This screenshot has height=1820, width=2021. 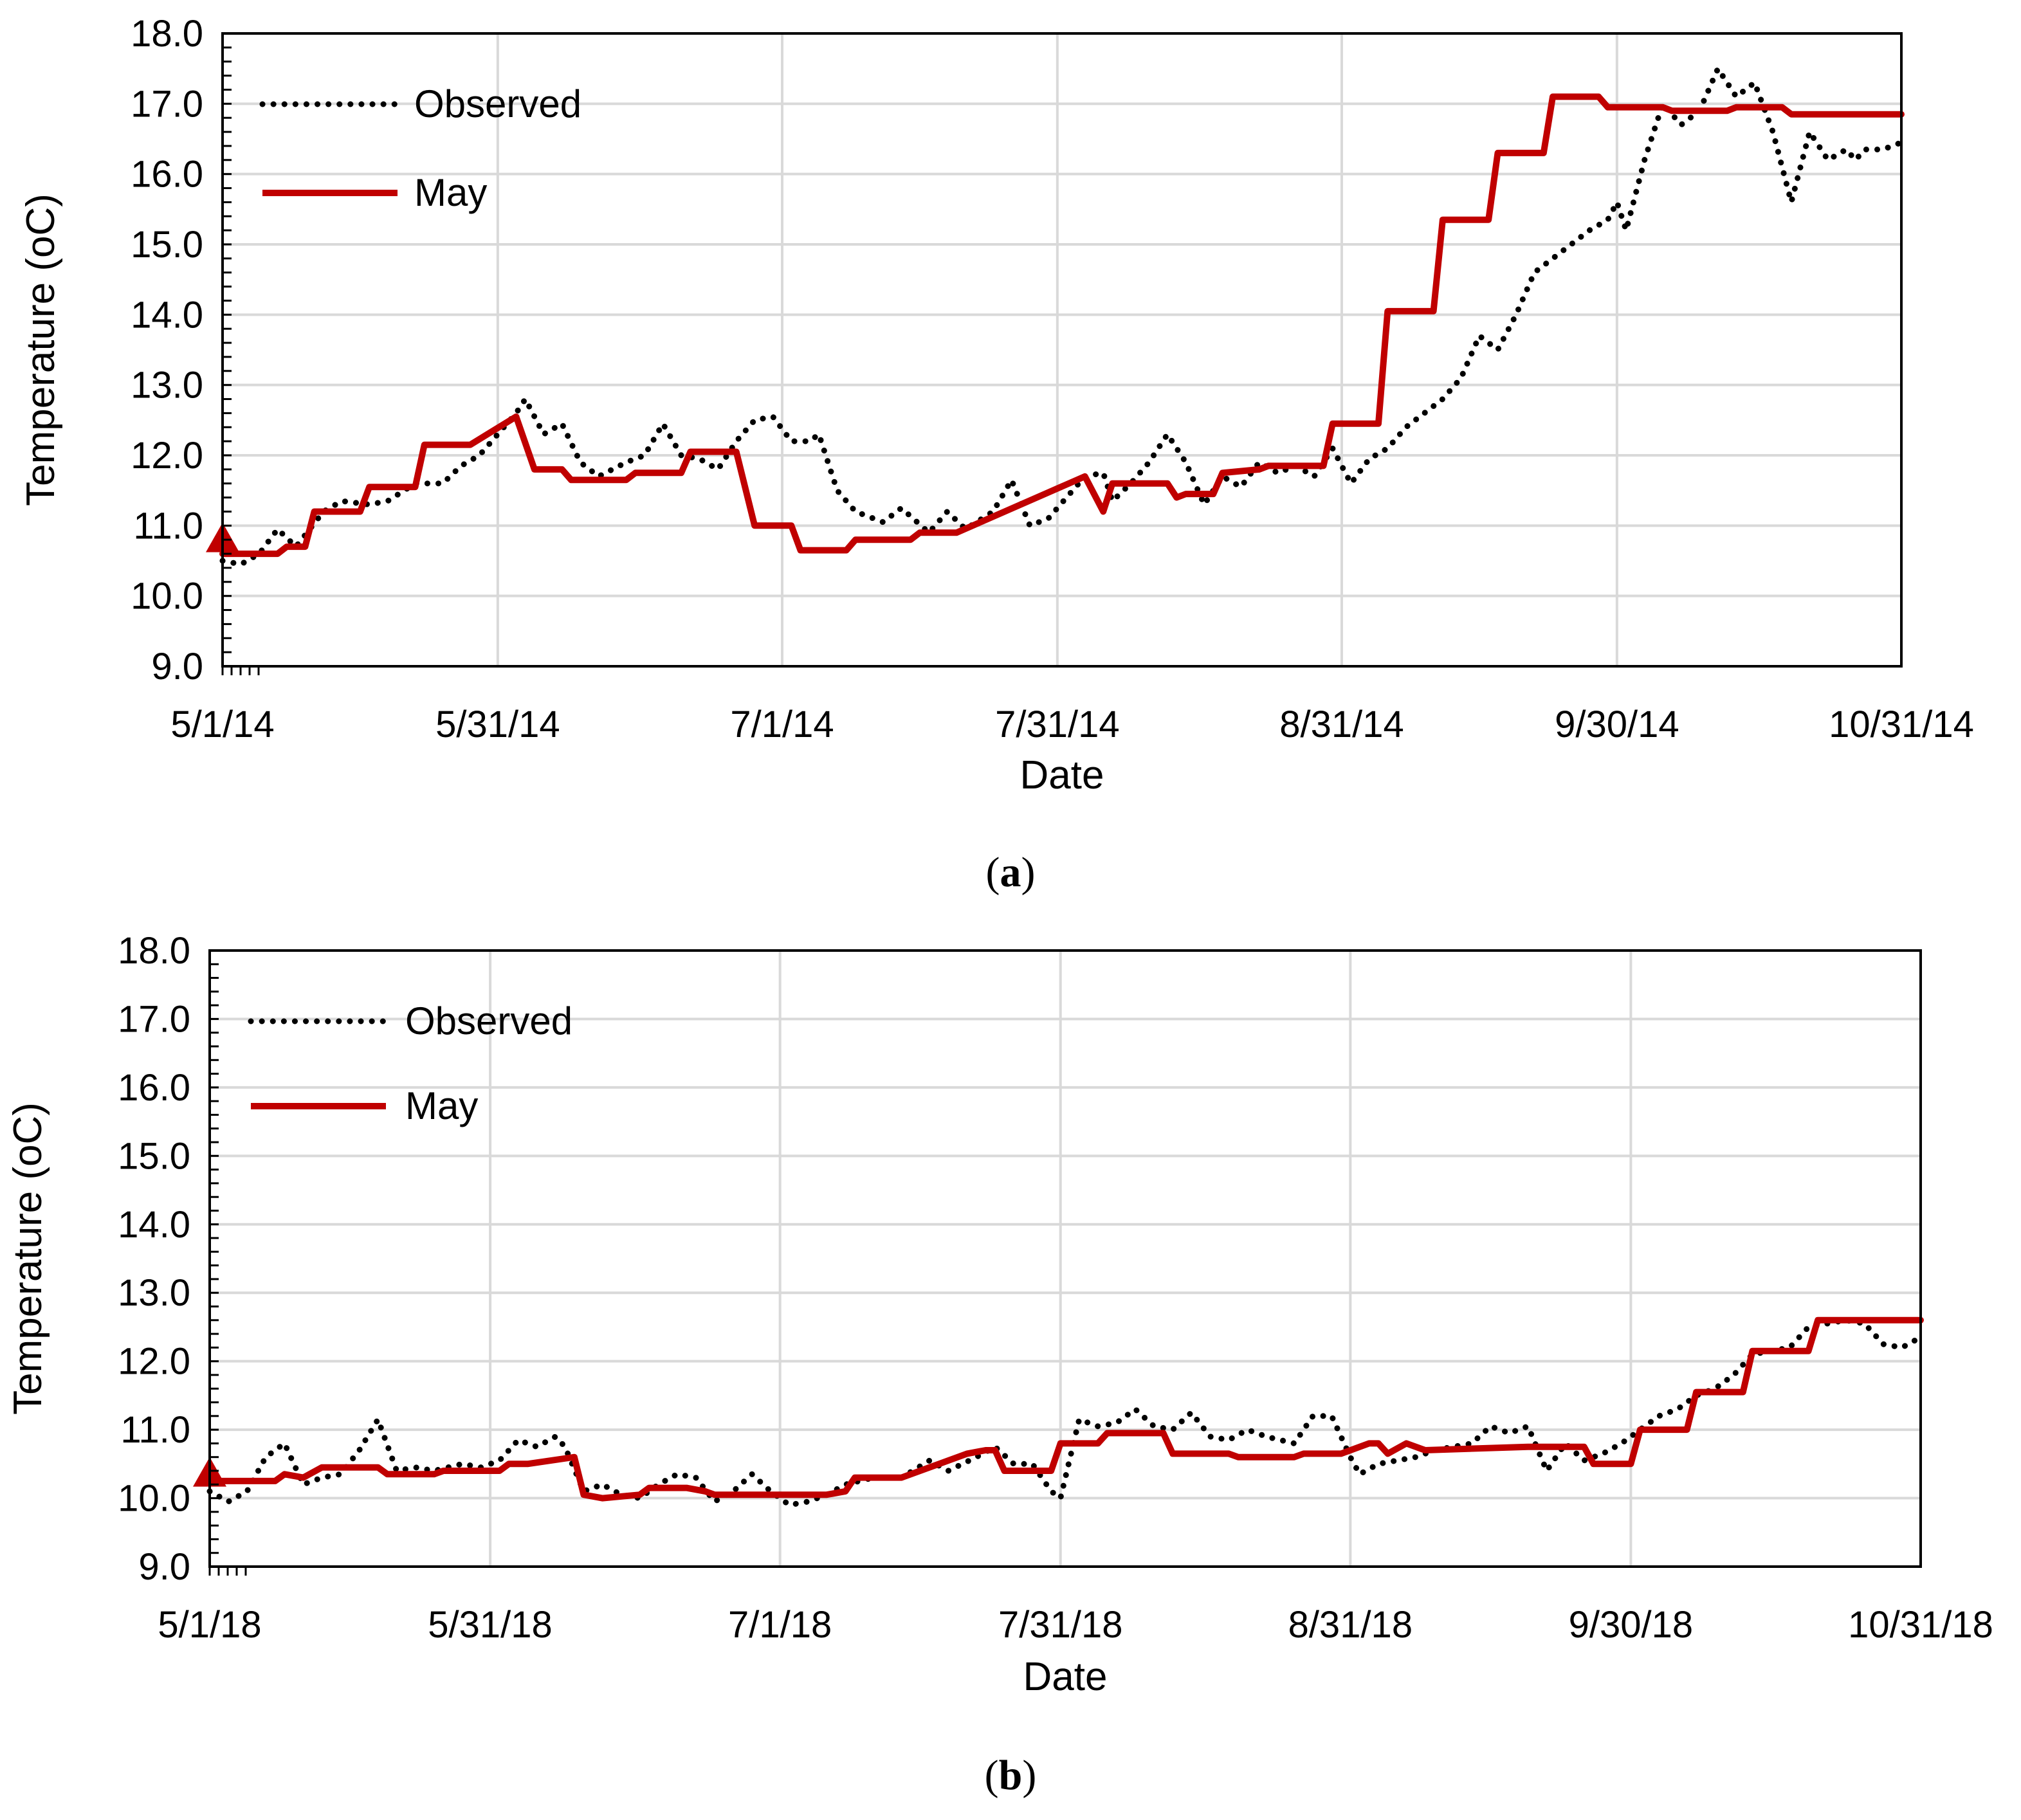 What do you see at coordinates (782, 725) in the screenshot?
I see `x-tick-label: 7/1/14` at bounding box center [782, 725].